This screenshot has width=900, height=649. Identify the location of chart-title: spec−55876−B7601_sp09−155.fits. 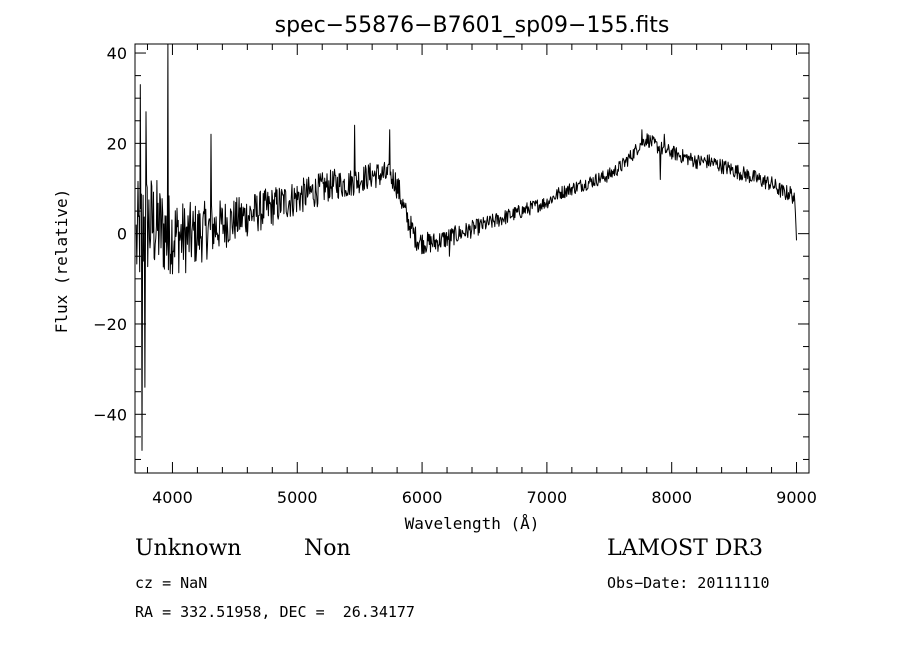
(472, 25).